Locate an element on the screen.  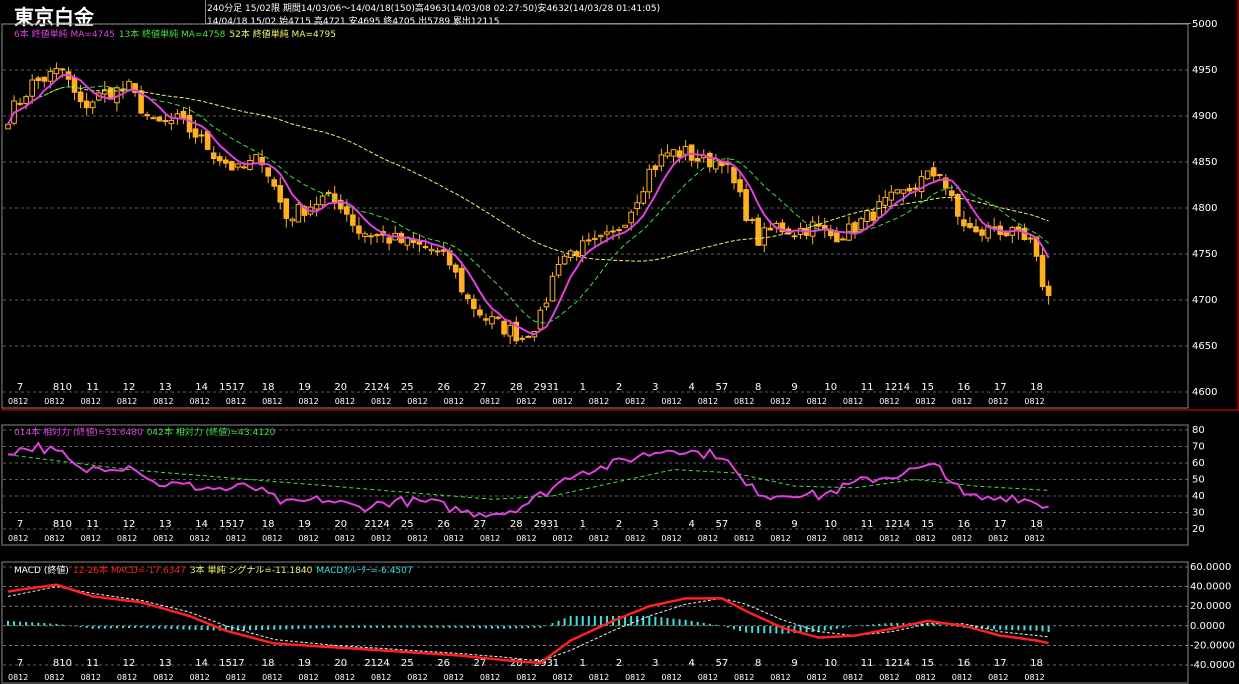
rsi-date-label: 9 is located at coordinates (794, 524).